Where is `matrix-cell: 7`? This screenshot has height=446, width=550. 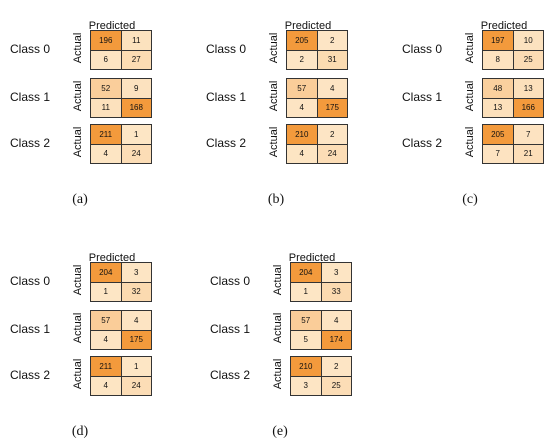 matrix-cell: 7 is located at coordinates (528, 134).